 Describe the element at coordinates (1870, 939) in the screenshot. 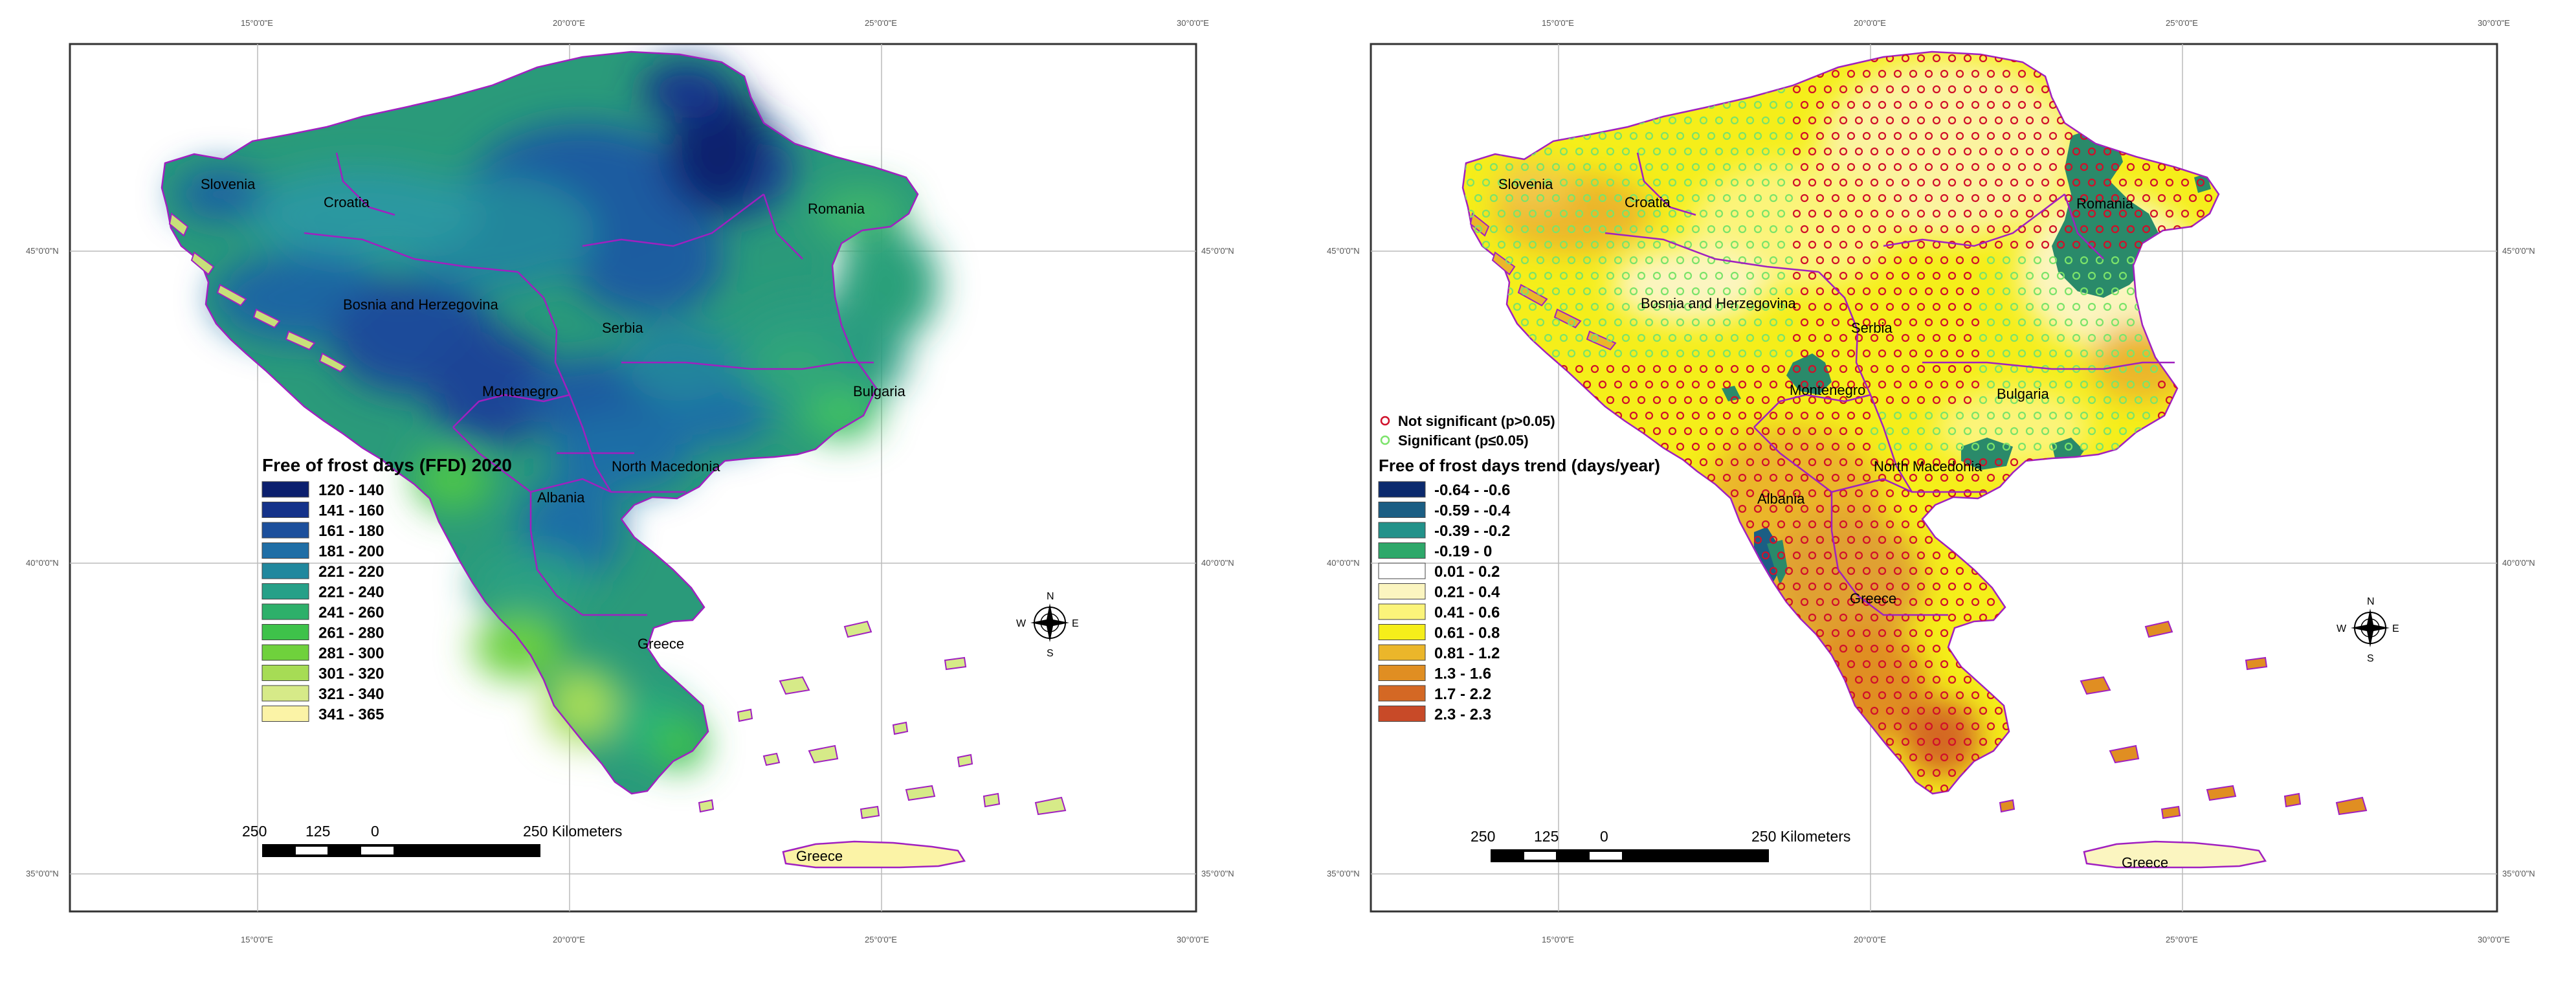

I see `bottom-tick: 20°0'0"E` at that location.